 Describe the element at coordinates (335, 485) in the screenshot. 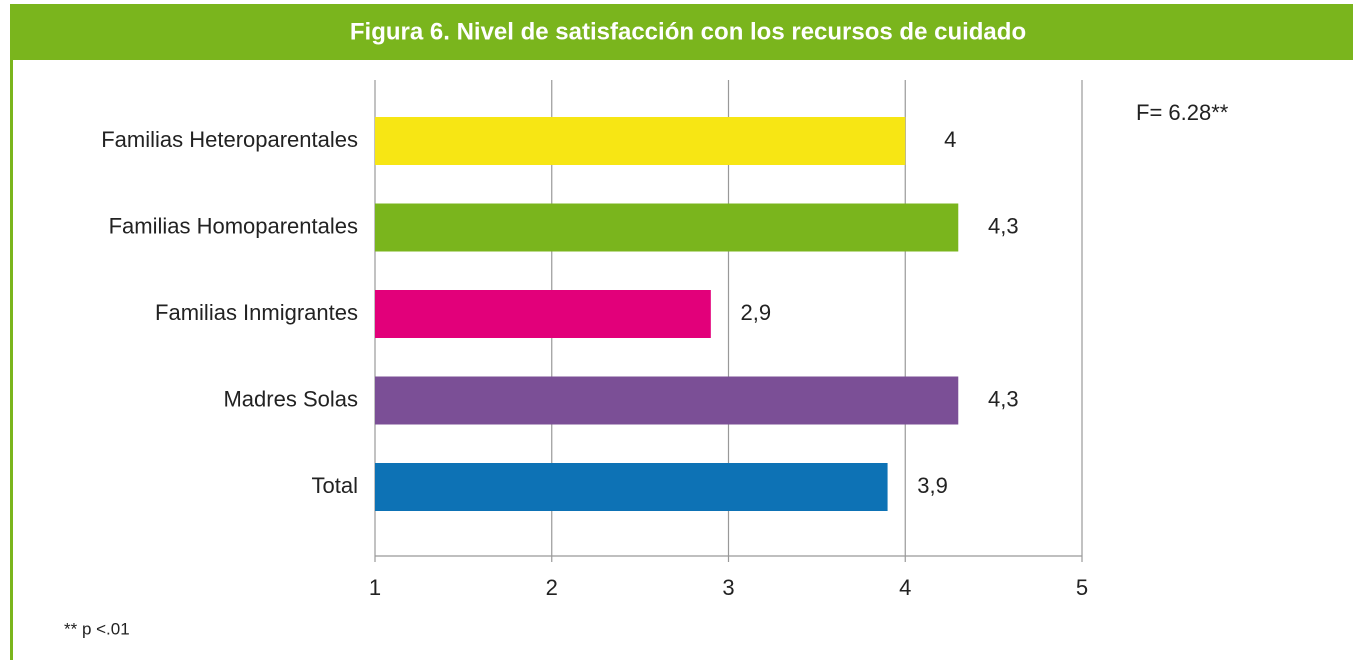

I see `y-tick-label: Total` at that location.